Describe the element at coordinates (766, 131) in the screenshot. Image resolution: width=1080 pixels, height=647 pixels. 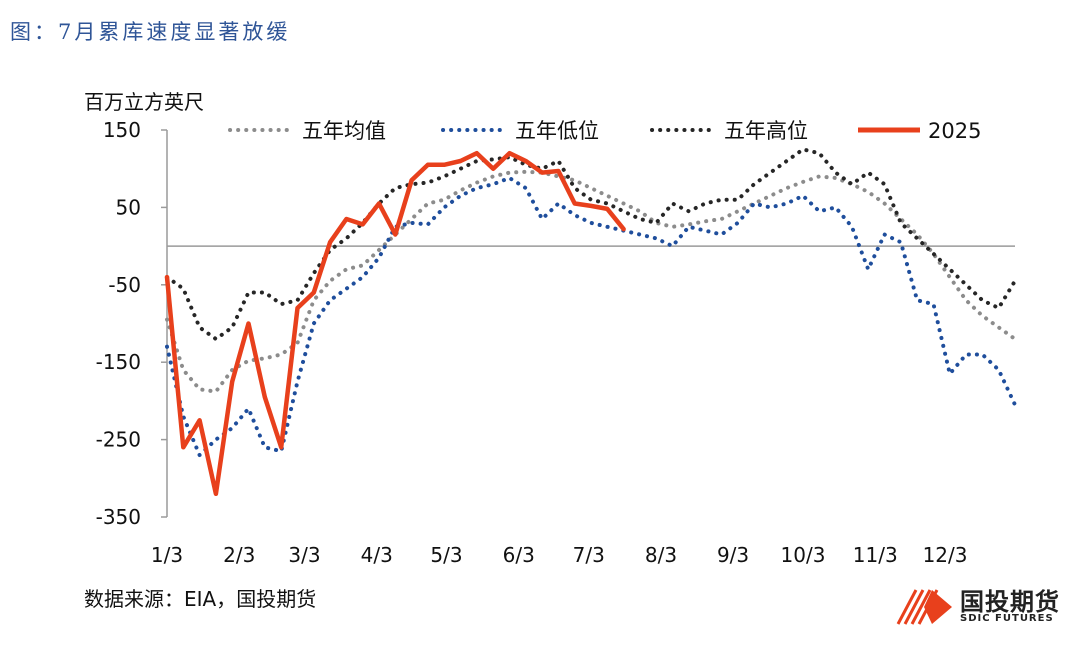
I see `legend-label: 五年高位` at that location.